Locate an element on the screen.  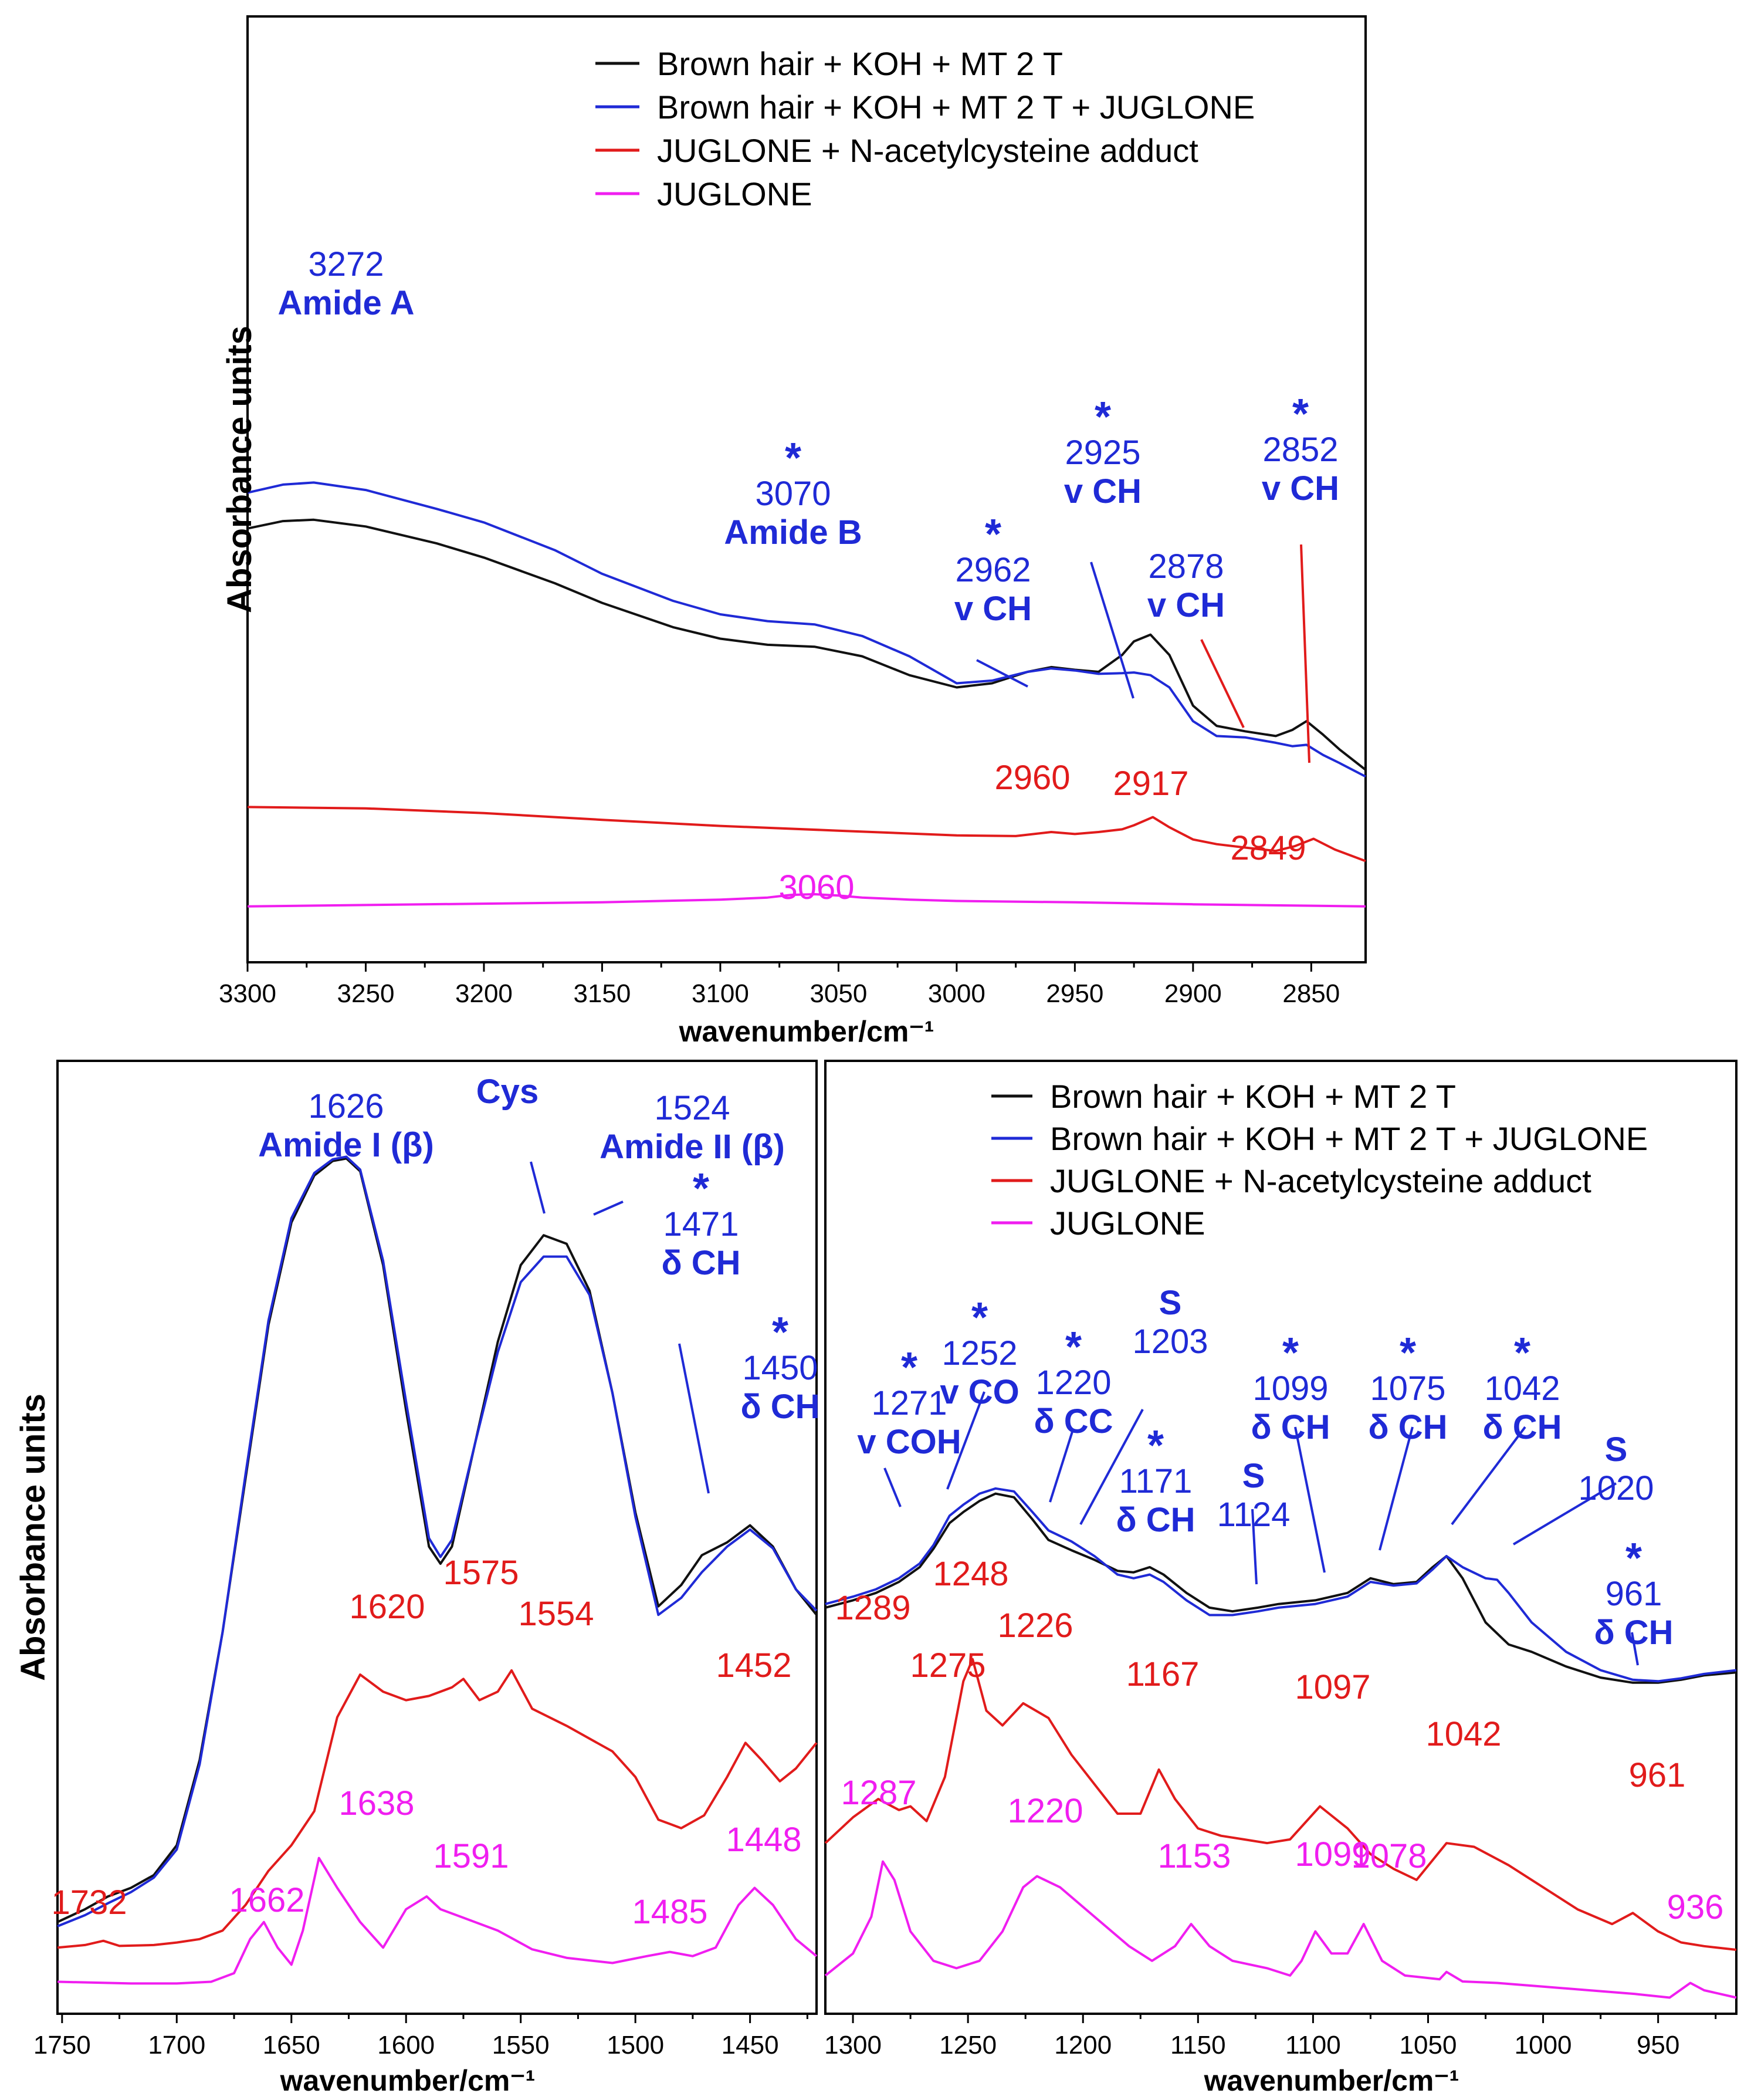
peak-label-bottom-left-1-0: Cys is located at coordinates (507, 1092).